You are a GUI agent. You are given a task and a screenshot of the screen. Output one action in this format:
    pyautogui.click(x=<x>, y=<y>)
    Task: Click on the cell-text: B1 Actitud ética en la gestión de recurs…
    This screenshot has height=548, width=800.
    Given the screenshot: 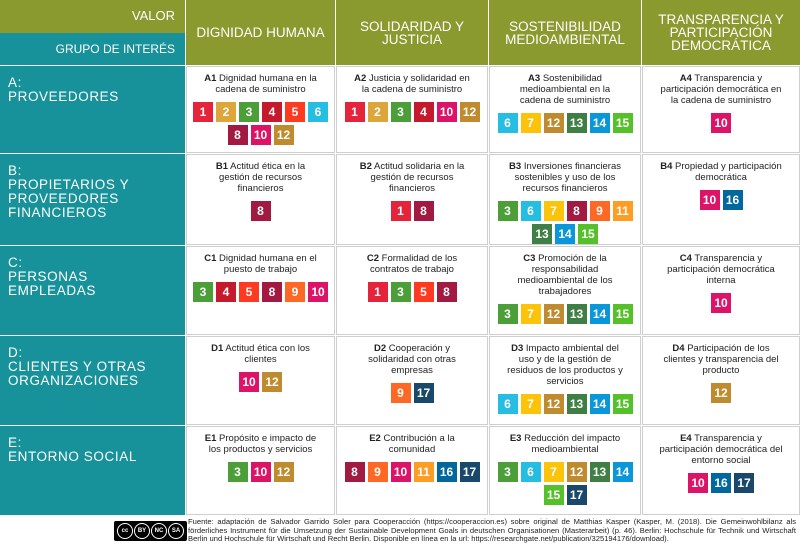 What is the action you would take?
    pyautogui.click(x=260, y=177)
    